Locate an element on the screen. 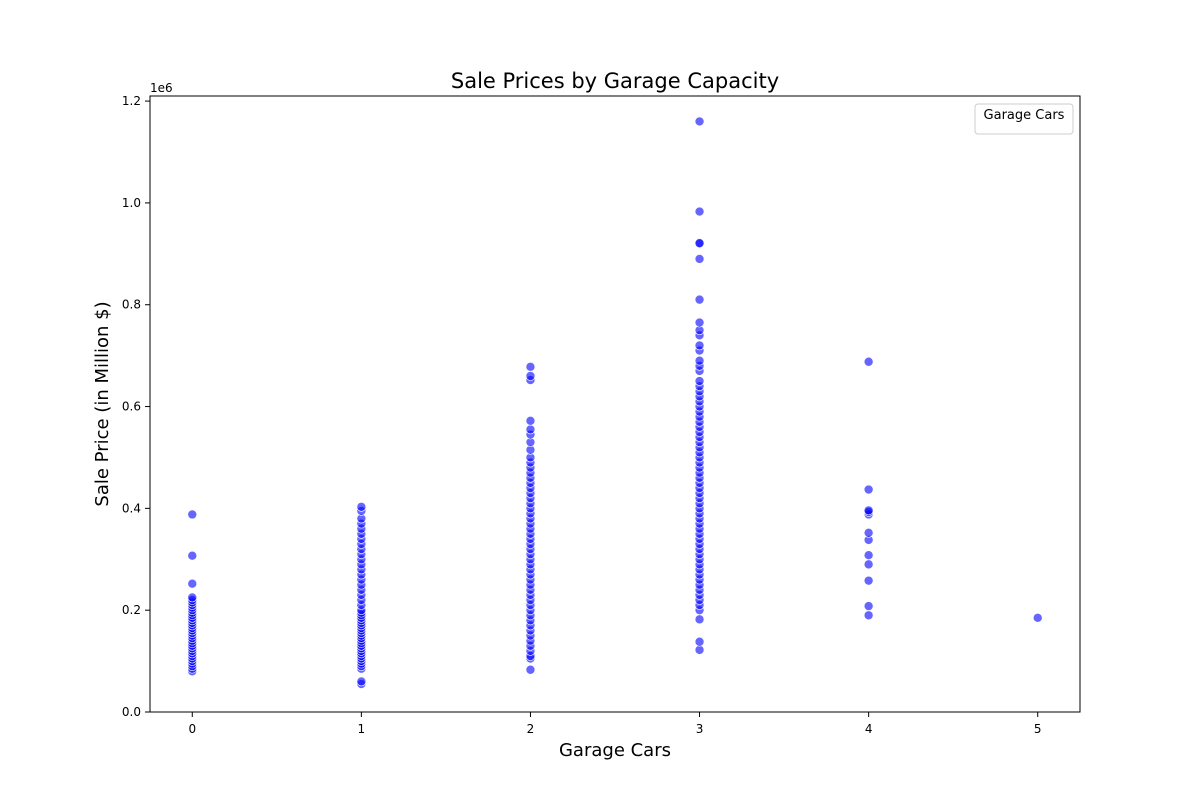 The image size is (1200, 800). y-tick-label: 1.0 is located at coordinates (131, 203).